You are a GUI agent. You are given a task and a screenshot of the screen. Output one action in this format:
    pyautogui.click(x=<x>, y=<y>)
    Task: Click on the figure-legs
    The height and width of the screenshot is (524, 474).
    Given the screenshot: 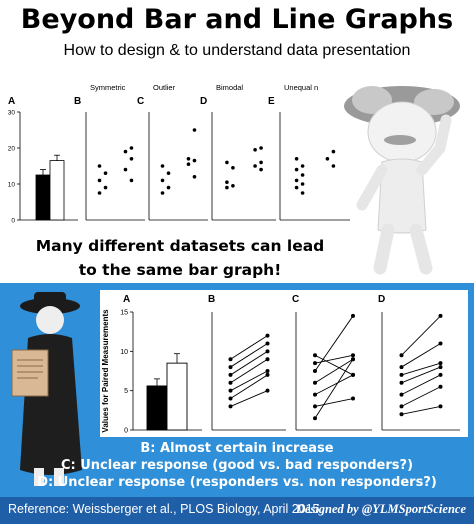 What is the action you would take?
    pyautogui.click(x=39, y=477)
    